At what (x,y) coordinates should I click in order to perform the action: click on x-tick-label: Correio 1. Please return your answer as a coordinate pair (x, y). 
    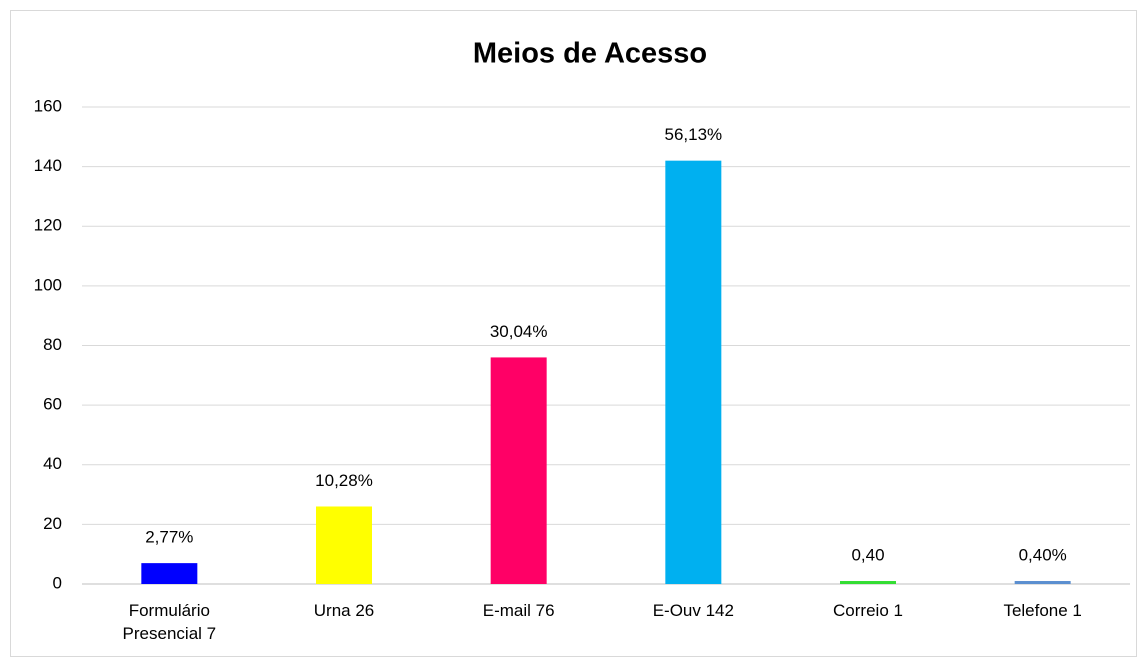
    Looking at the image, I should click on (868, 610).